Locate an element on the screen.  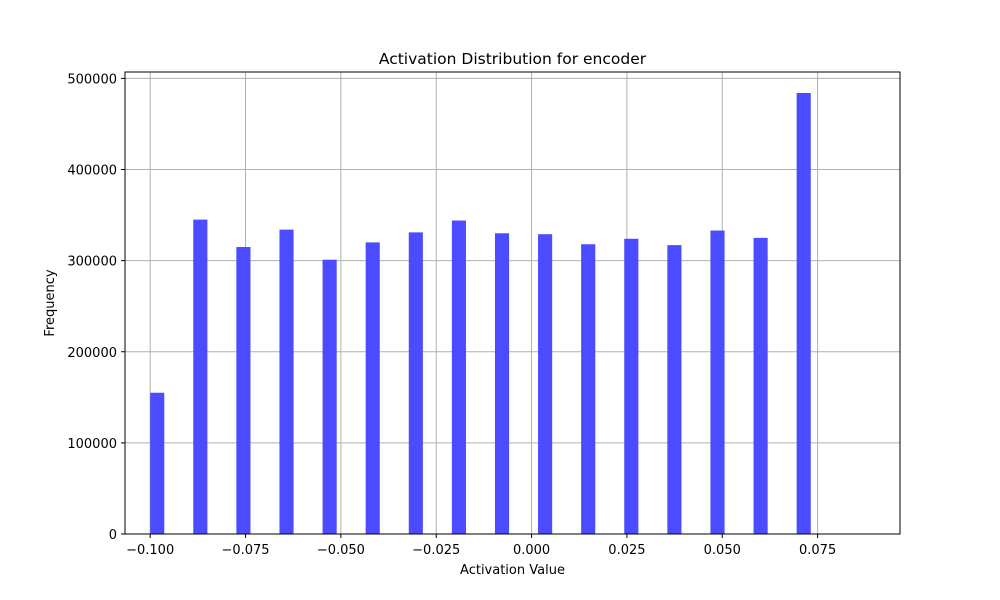
x-tick-label: 0.050 is located at coordinates (722, 550).